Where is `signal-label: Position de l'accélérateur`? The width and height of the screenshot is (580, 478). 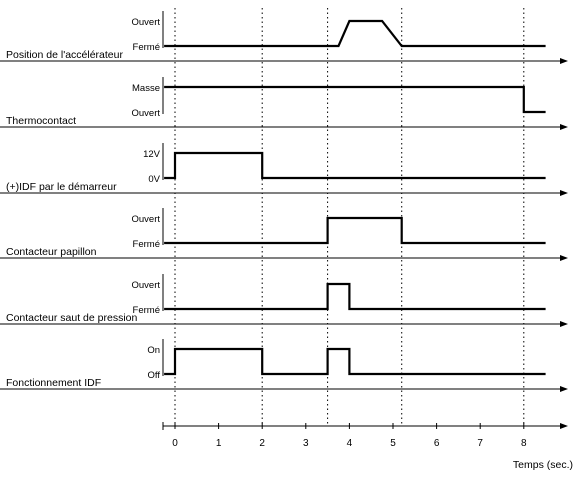 signal-label: Position de l'accélérateur is located at coordinates (64, 55).